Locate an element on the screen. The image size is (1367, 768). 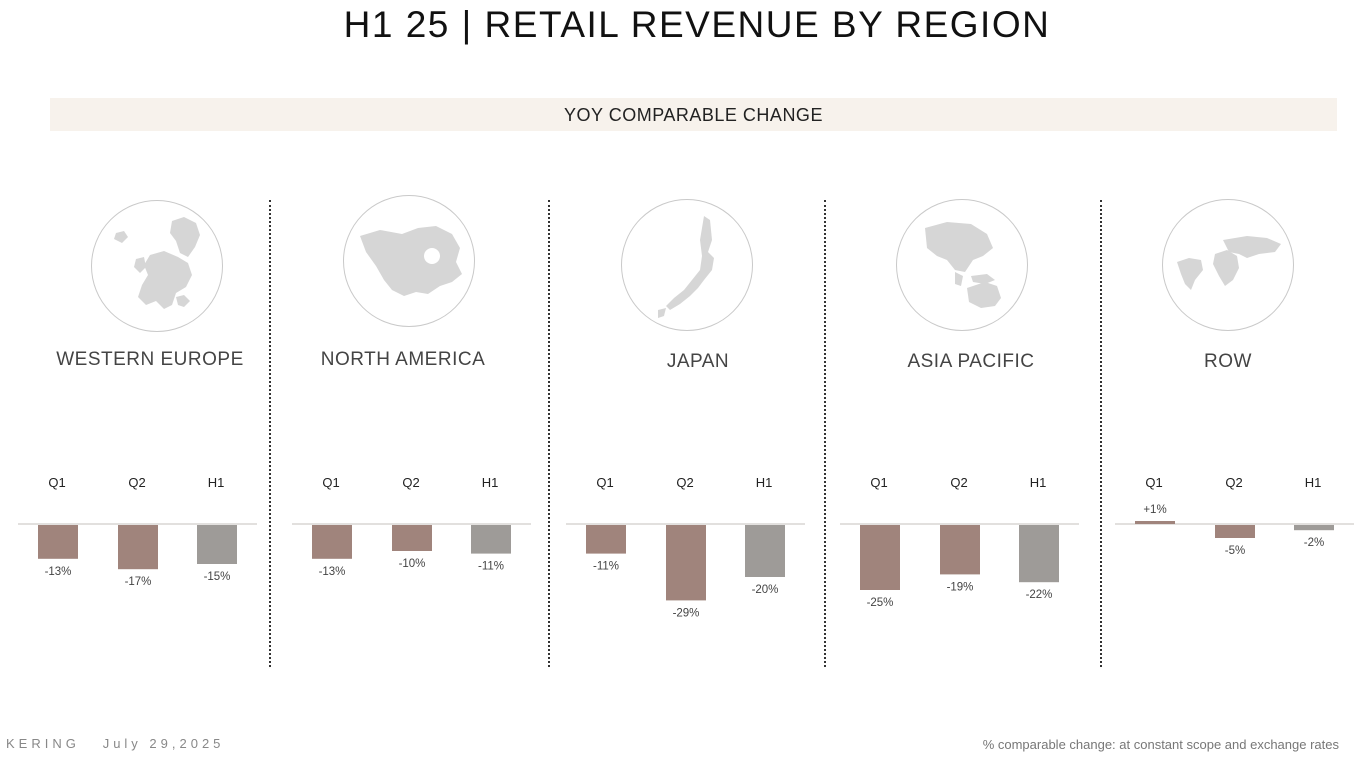
section-header-band: YOY COMPARABLE CHANGE is located at coordinates (693, 114).